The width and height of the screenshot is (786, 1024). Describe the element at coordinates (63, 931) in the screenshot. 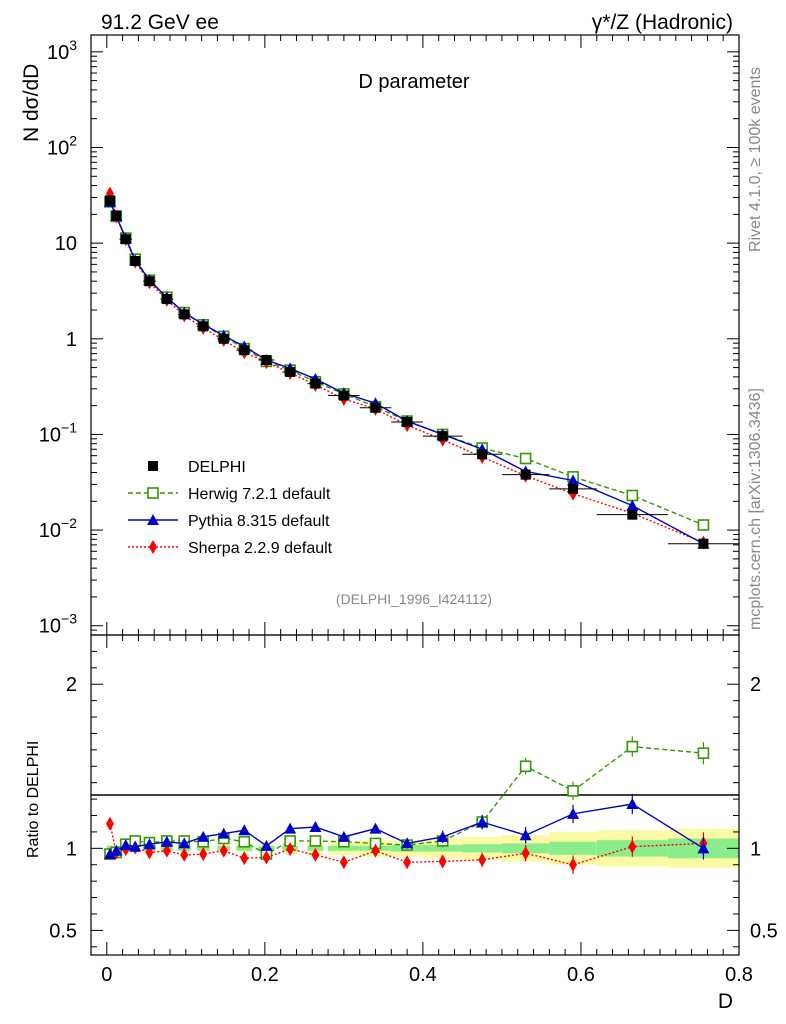

I see `ratio-tick-label-left: 0.5` at that location.